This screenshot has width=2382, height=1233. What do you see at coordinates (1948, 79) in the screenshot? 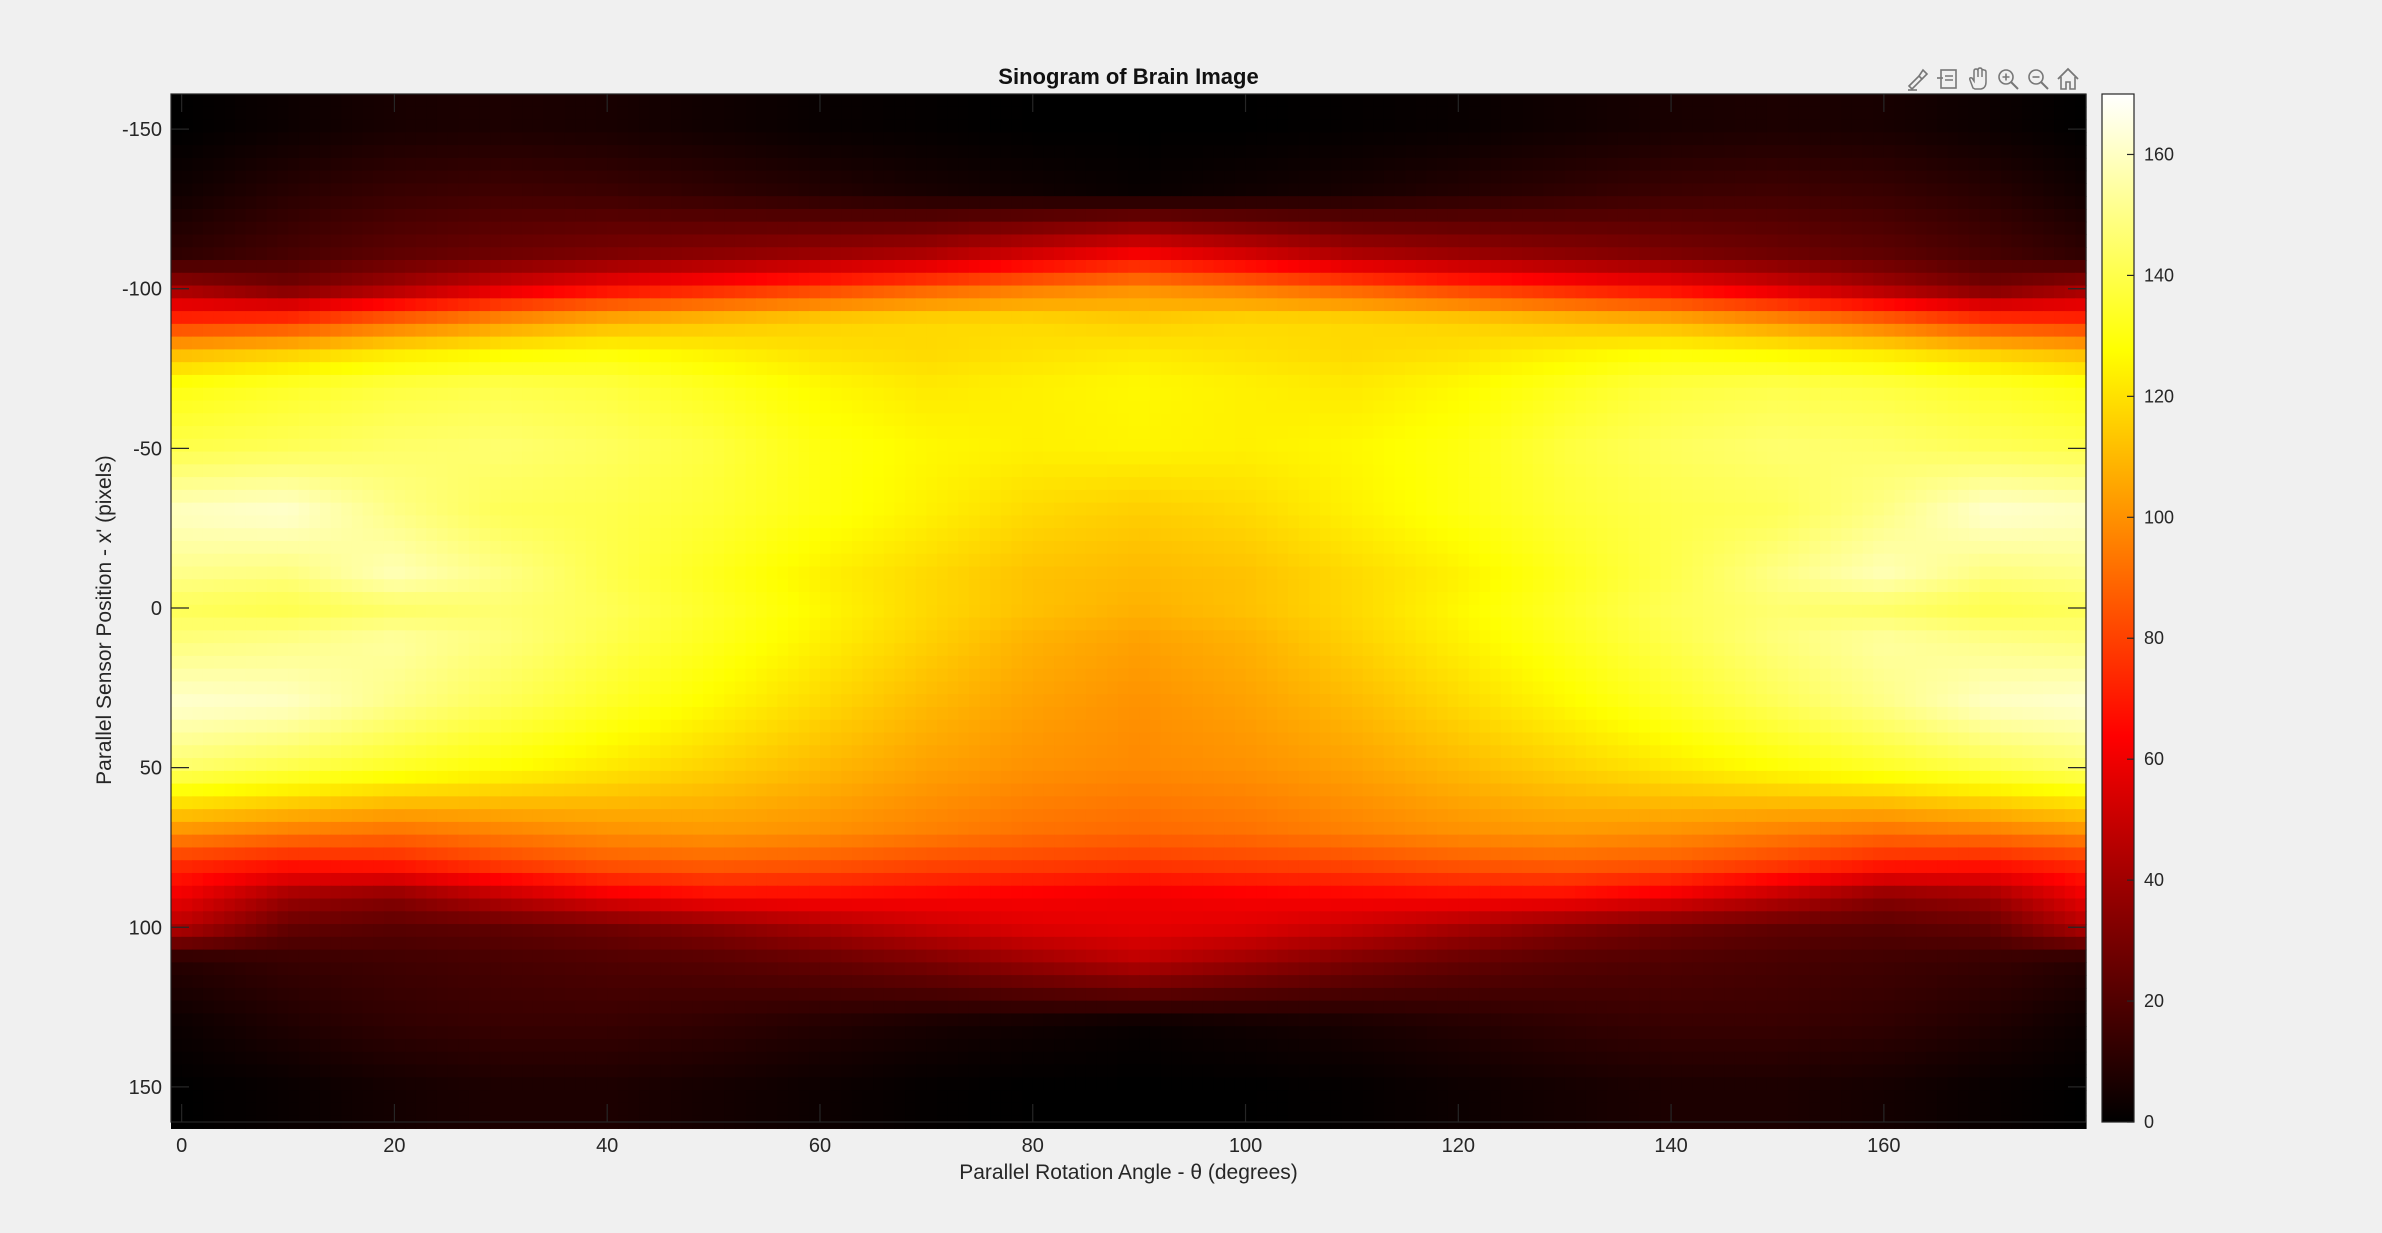
I see `datatip-icon` at bounding box center [1948, 79].